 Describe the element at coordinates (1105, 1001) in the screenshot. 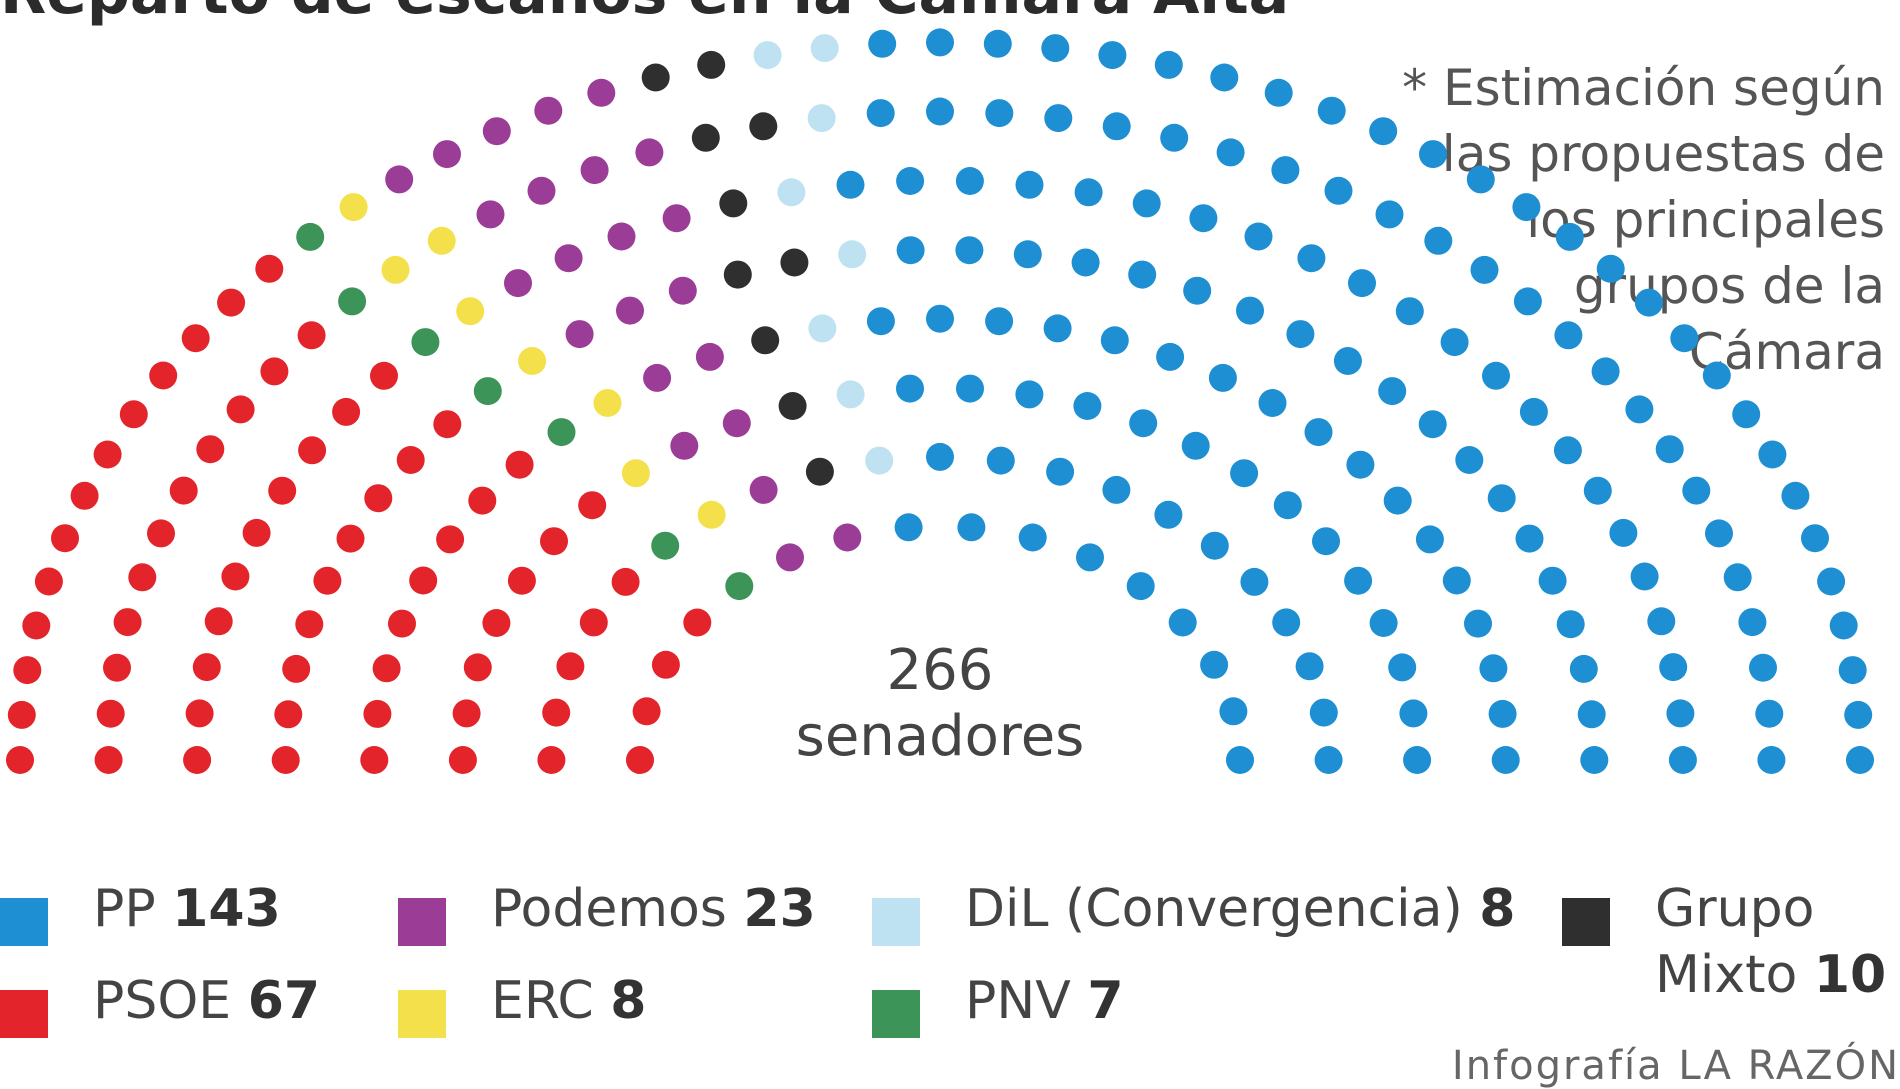

I see `legend-value-pnv: 7` at that location.